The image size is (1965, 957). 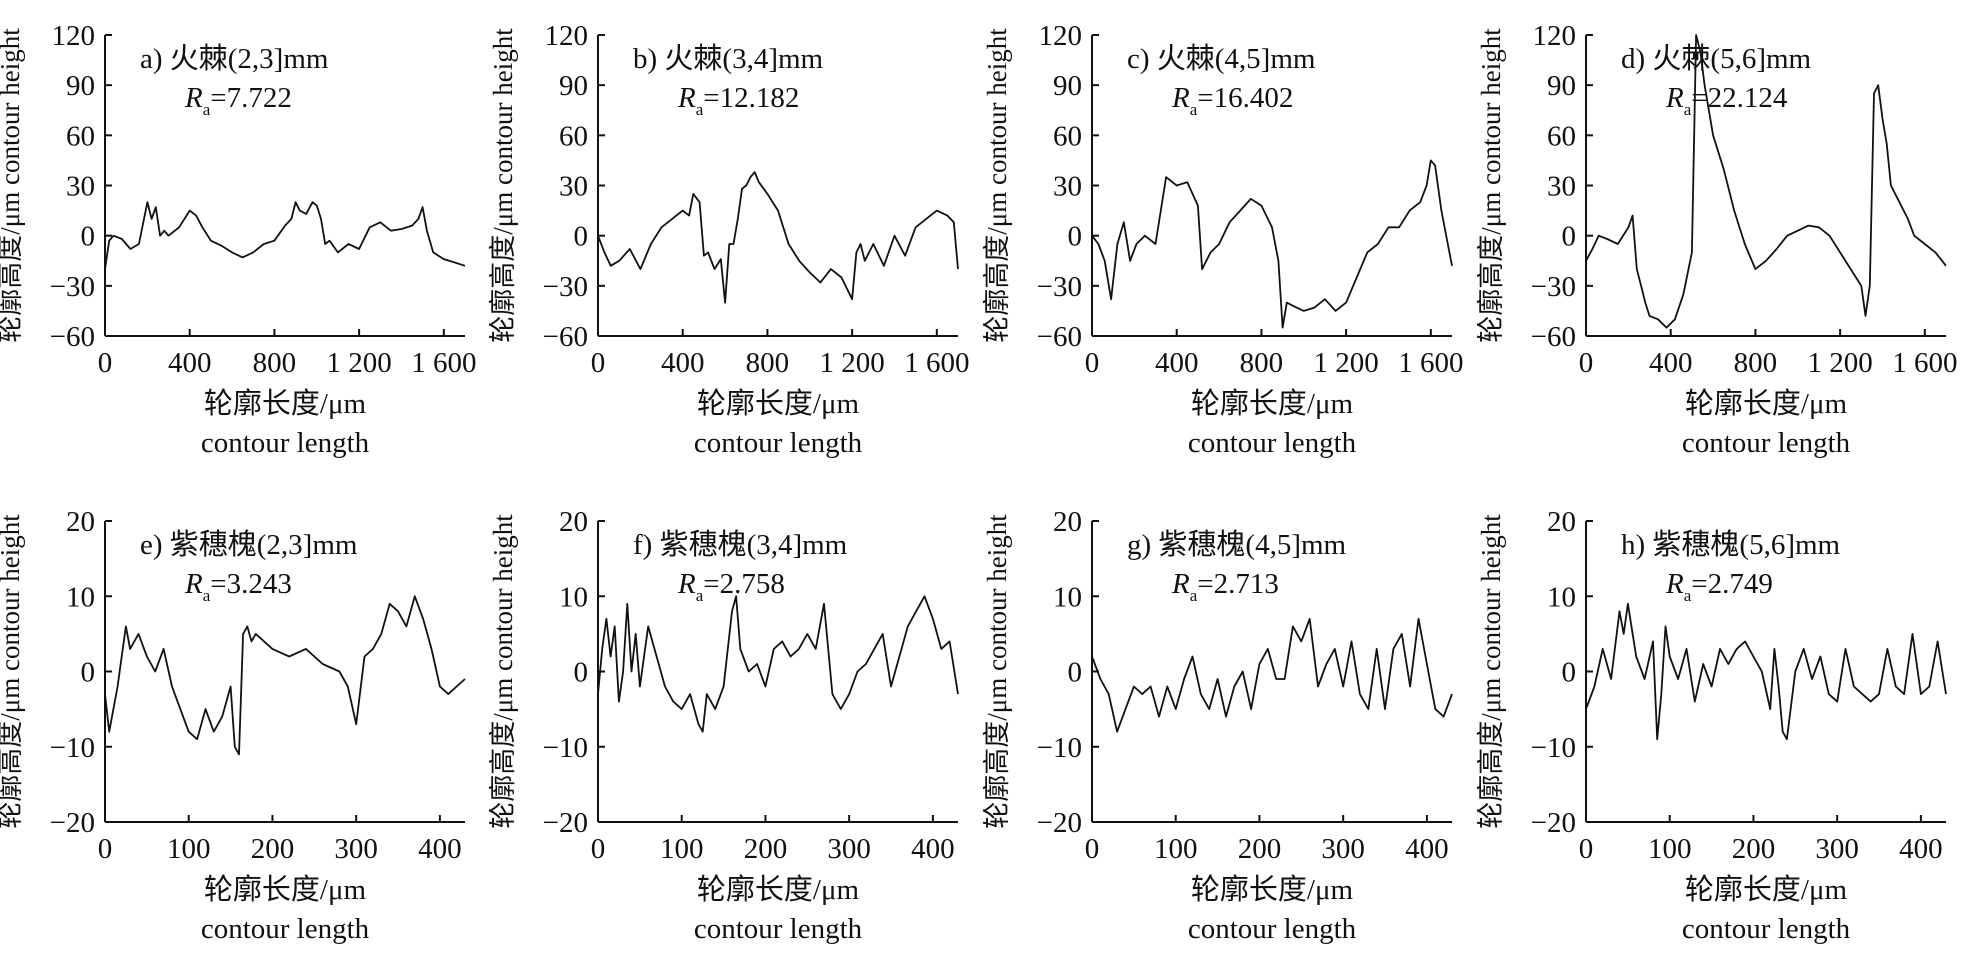 What do you see at coordinates (1237, 544) in the screenshot?
I see `panel-title: g) 紫穗槐(4,5]mm` at bounding box center [1237, 544].